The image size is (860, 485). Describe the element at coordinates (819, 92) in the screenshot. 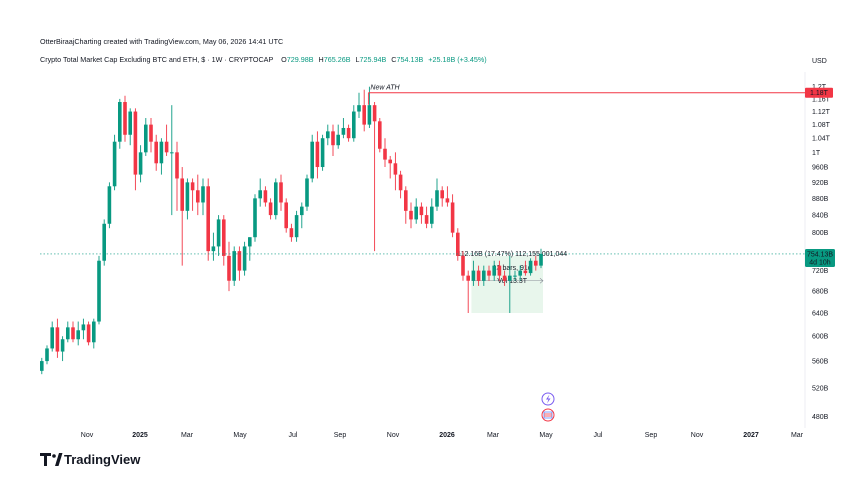

I see `ath-price-badge` at that location.